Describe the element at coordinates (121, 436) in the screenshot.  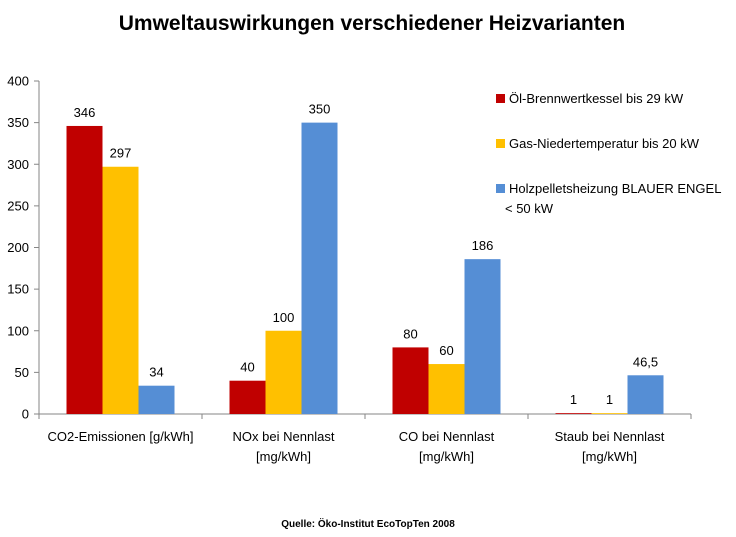
I see `x-category-label: CO2-Emissionen [g/kWh]` at that location.